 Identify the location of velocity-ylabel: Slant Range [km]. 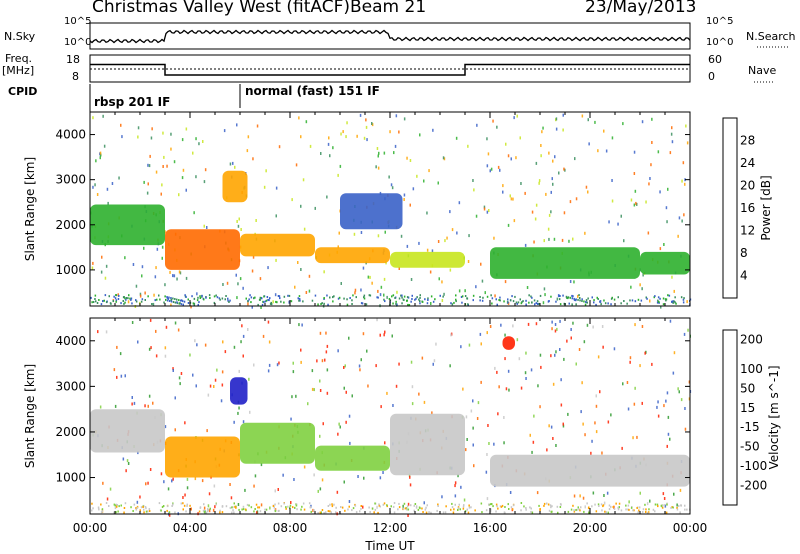
(30, 416).